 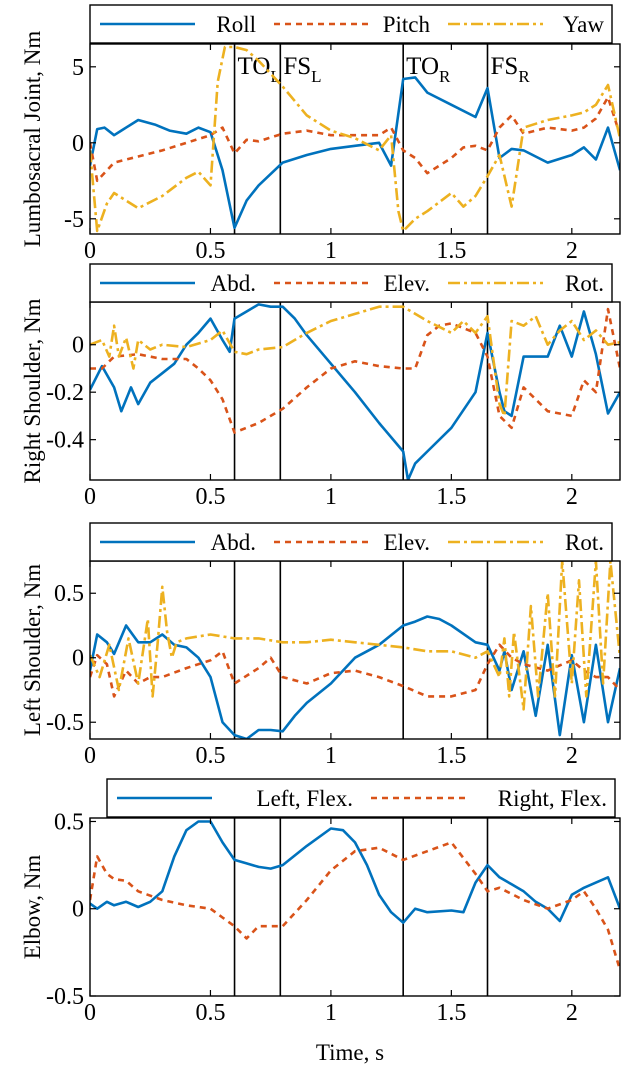 I want to click on legend: Roll Pitch Yaw, so click(x=351, y=24).